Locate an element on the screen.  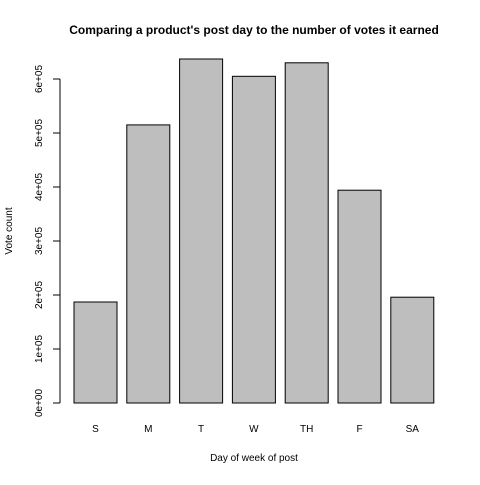
y-tick-label: 5e+05 is located at coordinates (39, 133).